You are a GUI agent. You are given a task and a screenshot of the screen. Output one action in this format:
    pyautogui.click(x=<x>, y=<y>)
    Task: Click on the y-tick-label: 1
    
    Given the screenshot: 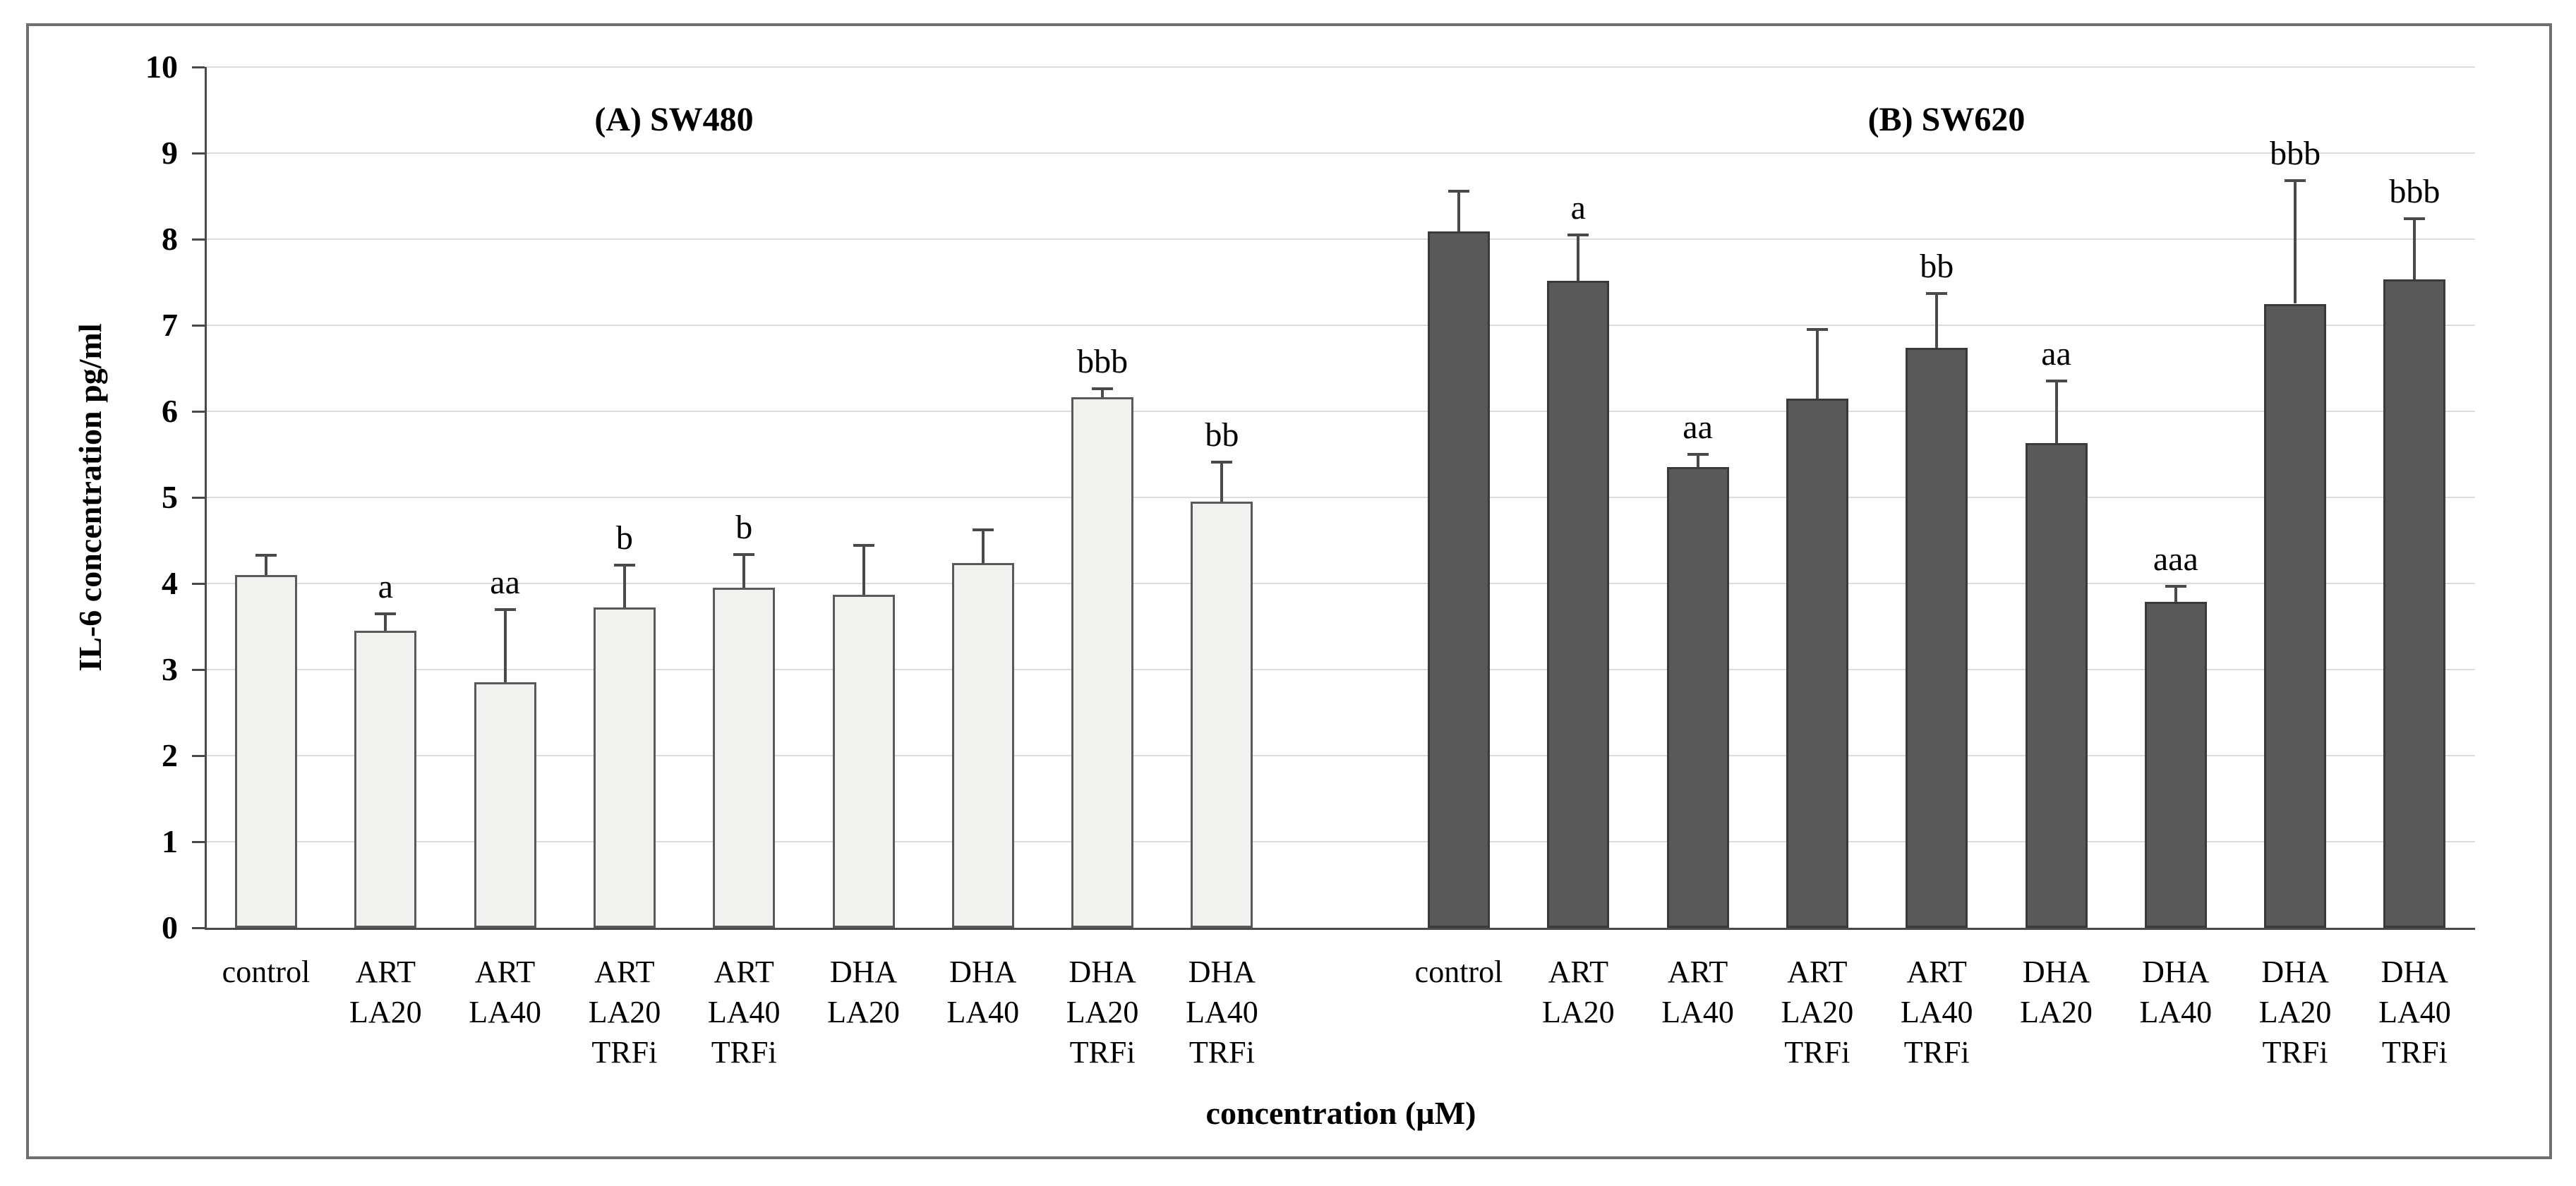 What is the action you would take?
    pyautogui.click(x=170, y=841)
    